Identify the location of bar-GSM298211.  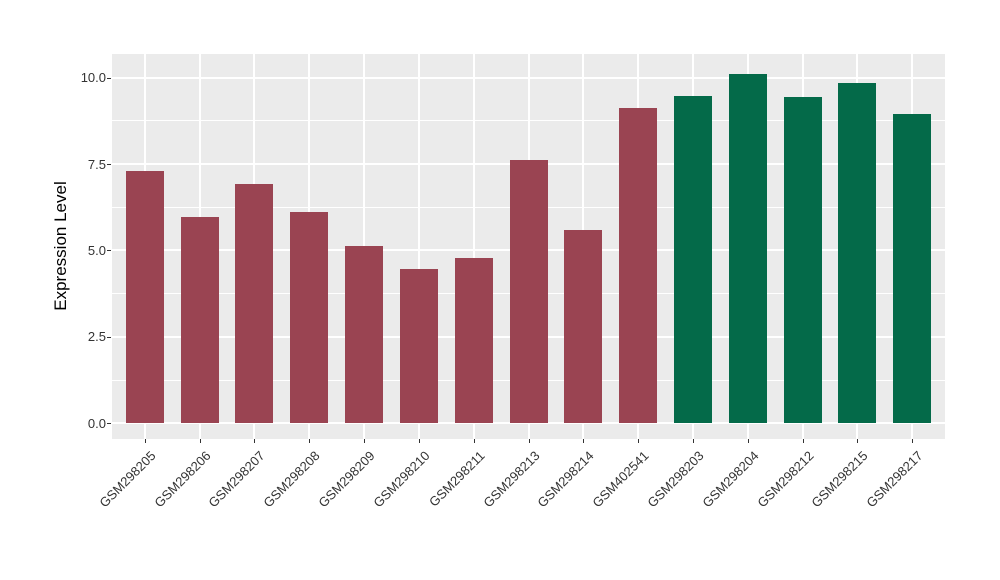
(473, 341).